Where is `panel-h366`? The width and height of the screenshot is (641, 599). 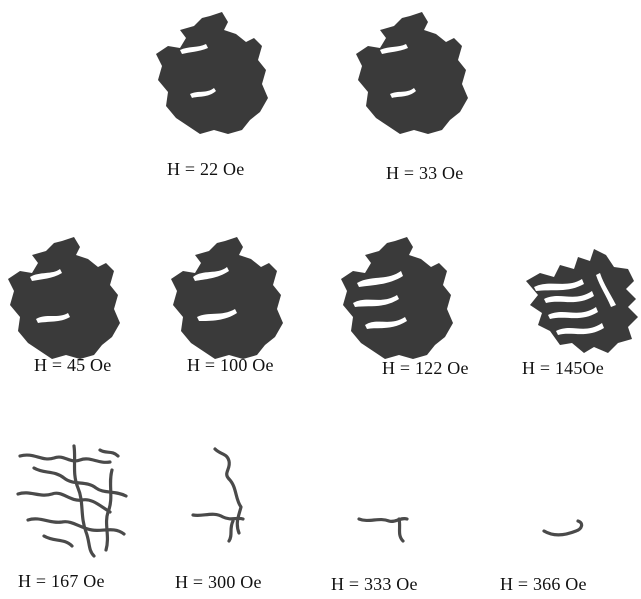 panel-h366 is located at coordinates (565, 530).